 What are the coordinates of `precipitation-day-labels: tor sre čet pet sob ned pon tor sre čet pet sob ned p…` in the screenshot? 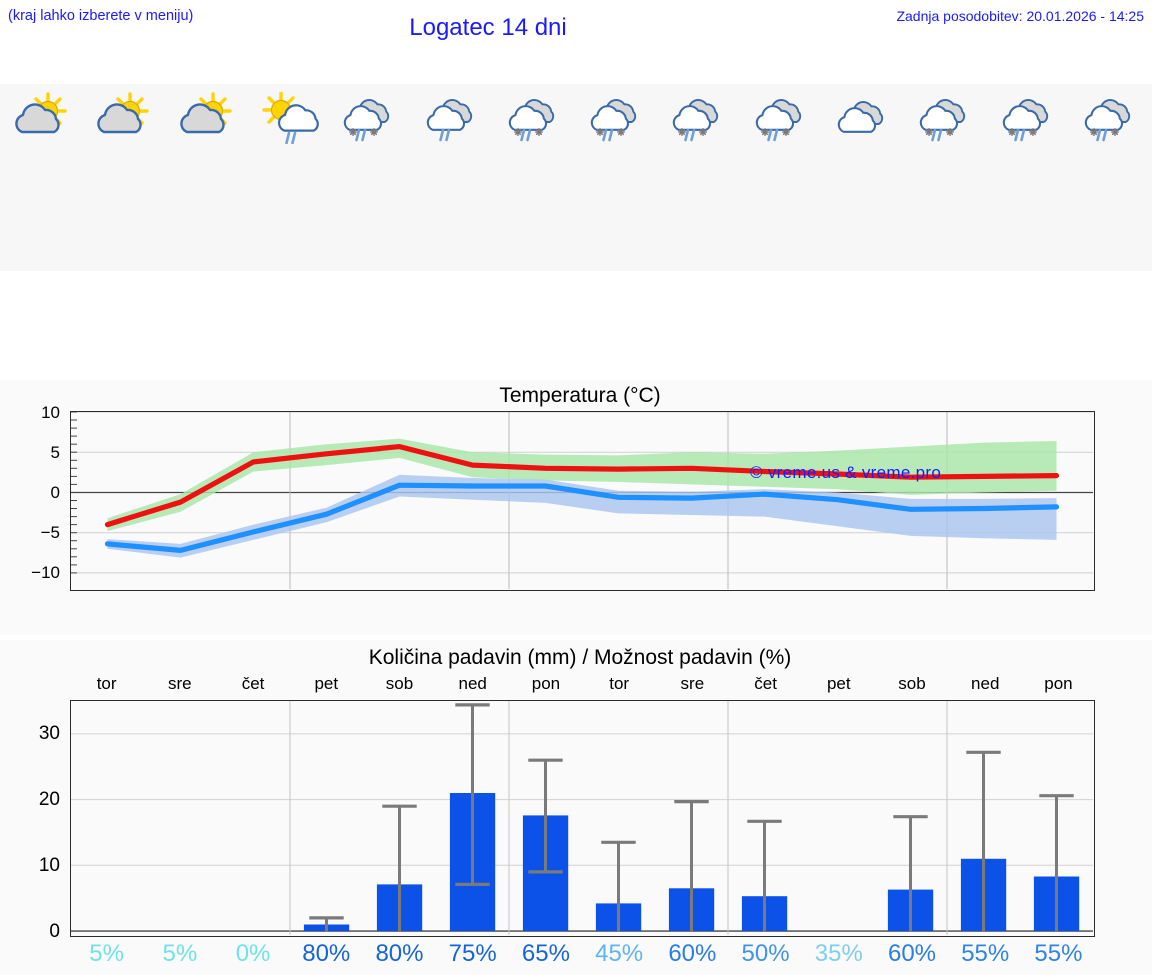 It's located at (582, 685).